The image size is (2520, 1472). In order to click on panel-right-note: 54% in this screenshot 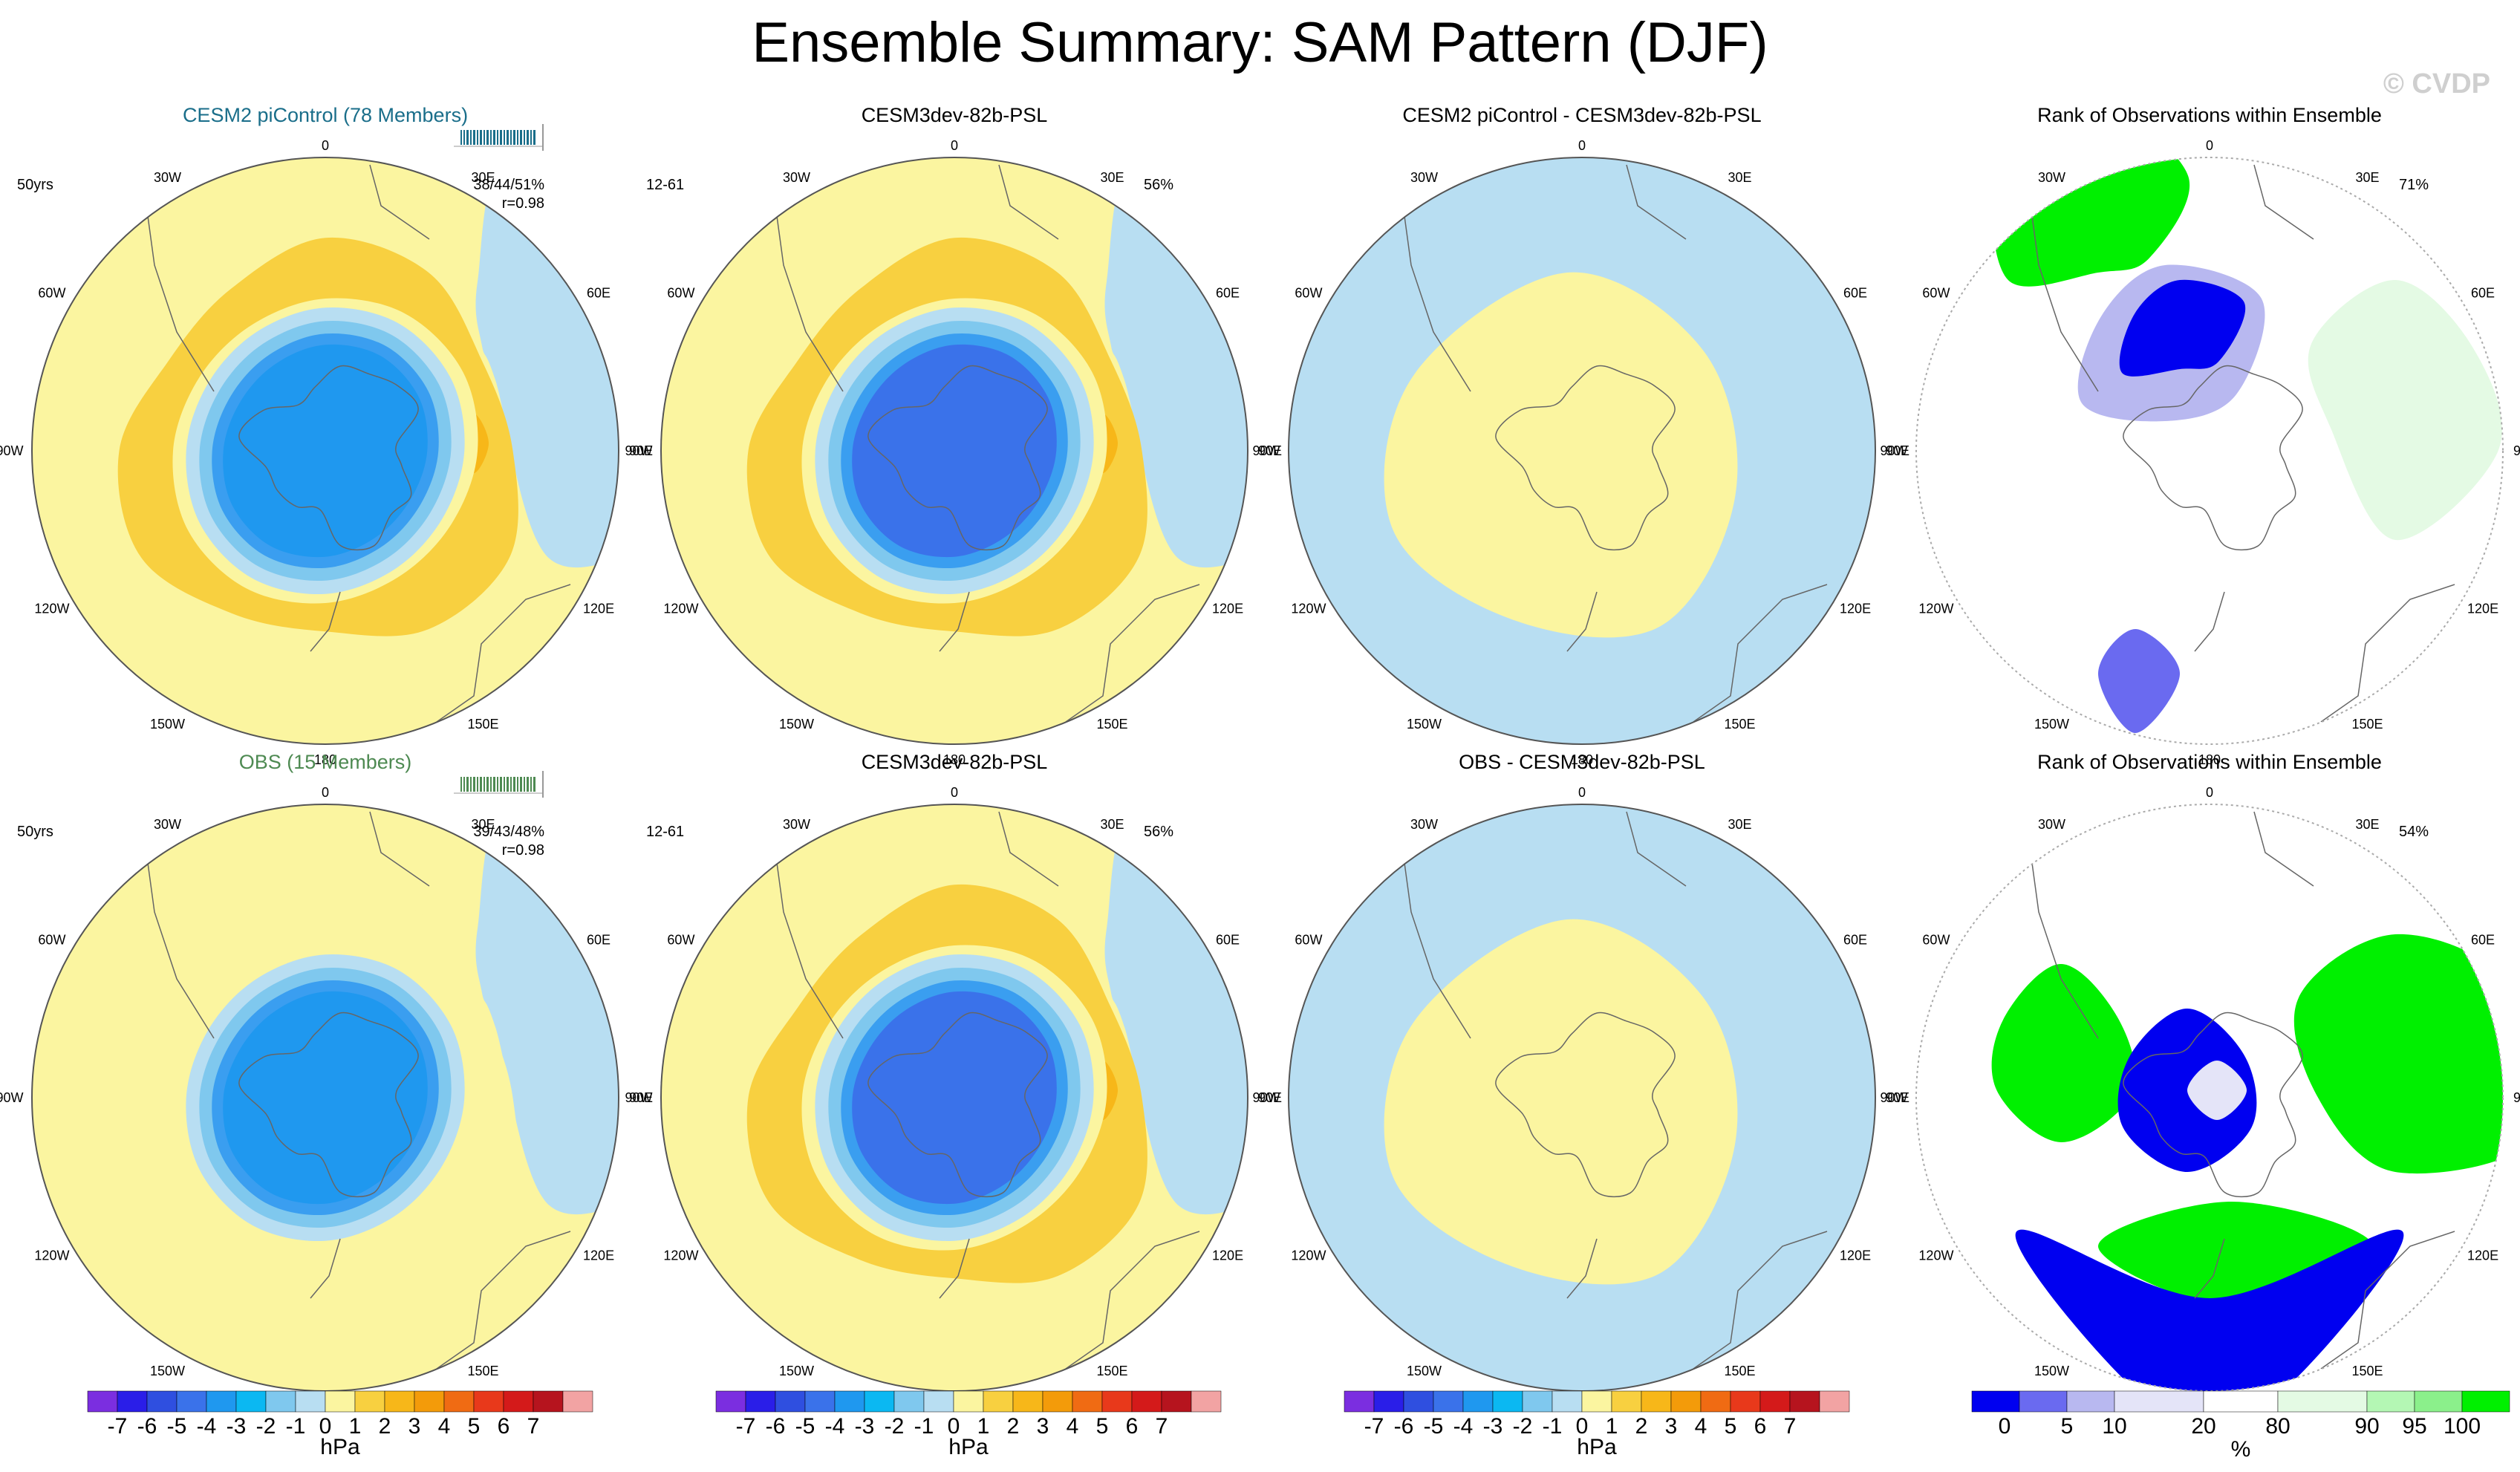, I will do `click(2414, 832)`.